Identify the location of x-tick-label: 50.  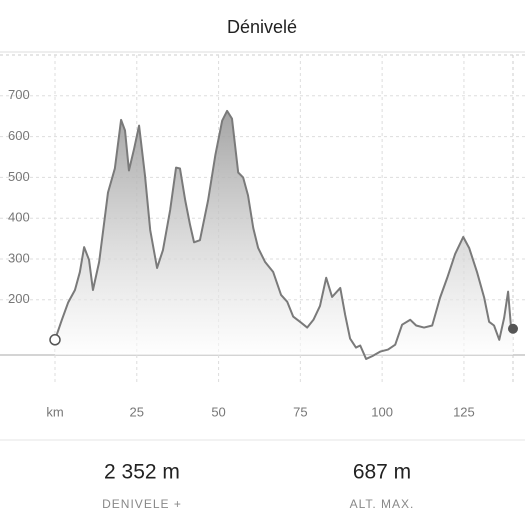
(218, 411).